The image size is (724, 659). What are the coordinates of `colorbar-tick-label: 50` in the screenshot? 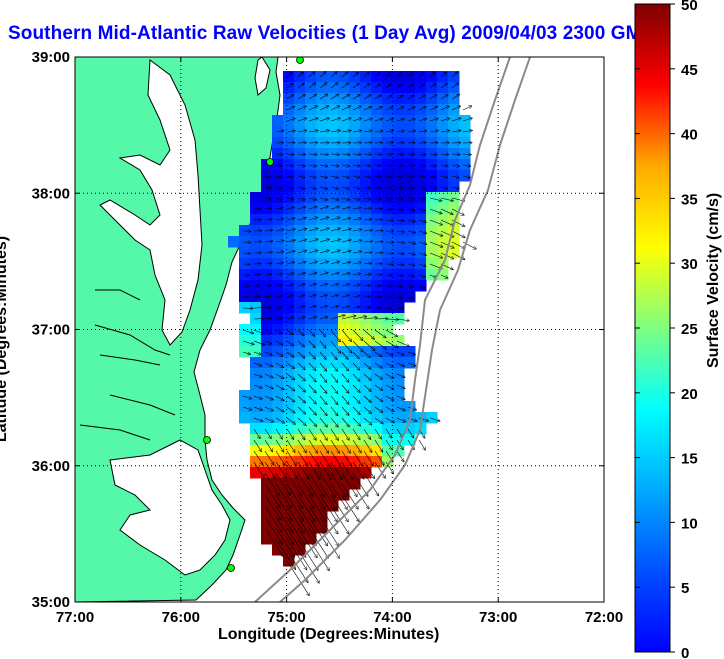 It's located at (689, 7).